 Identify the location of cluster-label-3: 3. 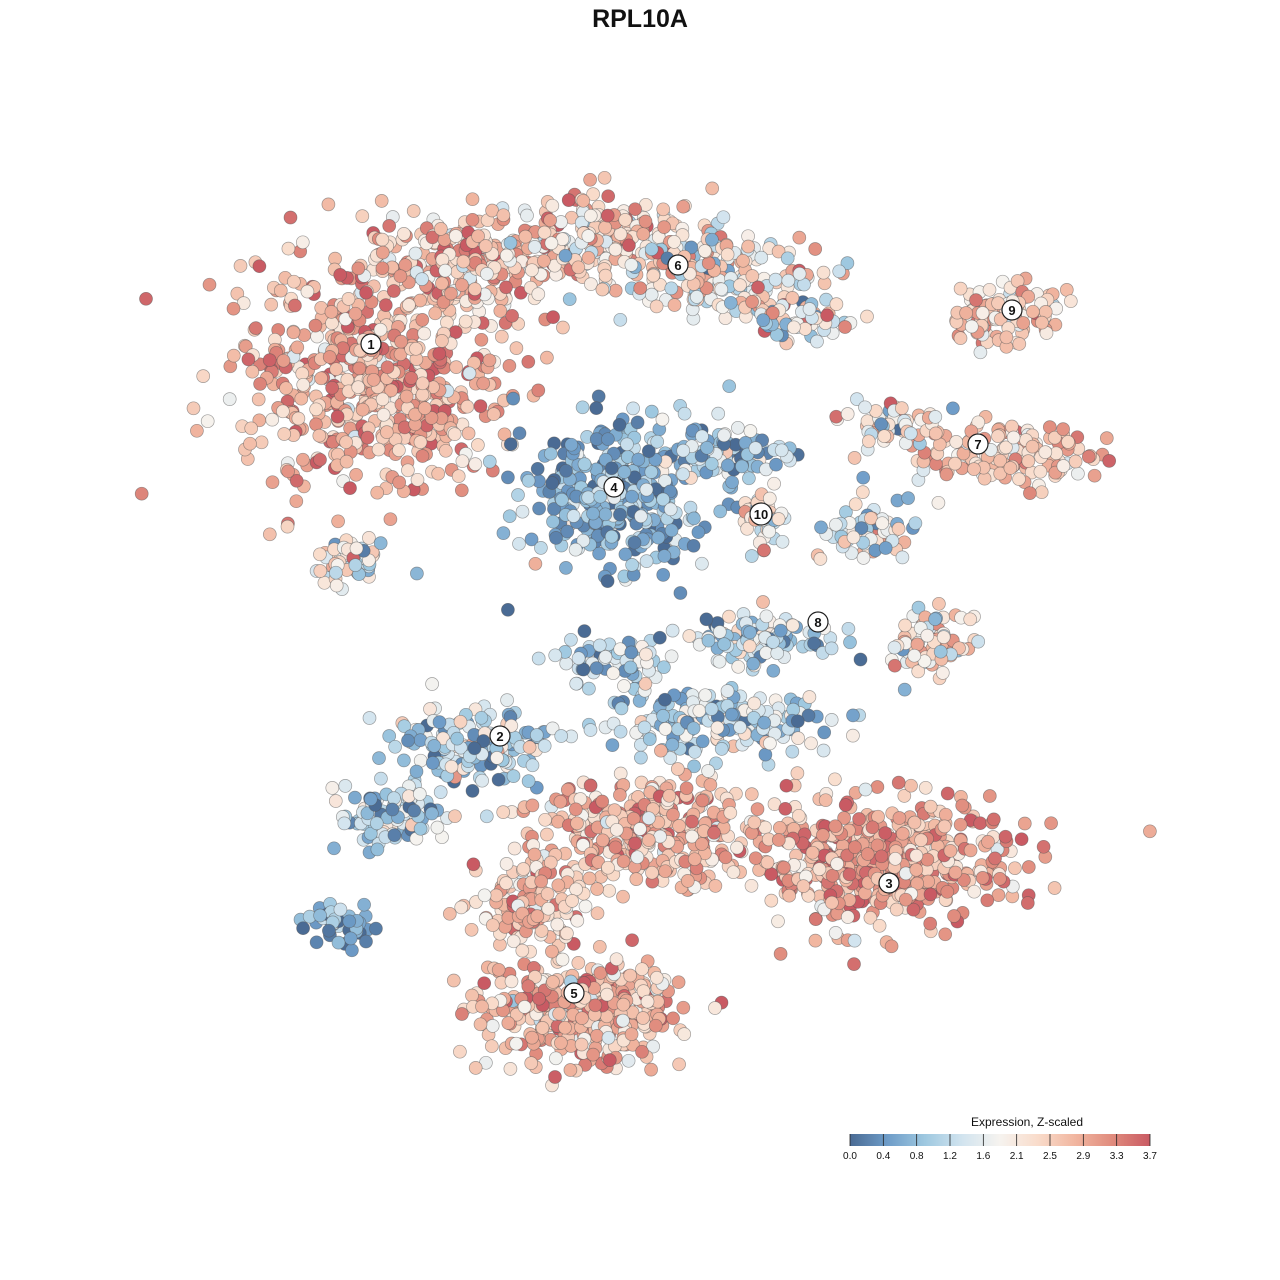
(889, 883).